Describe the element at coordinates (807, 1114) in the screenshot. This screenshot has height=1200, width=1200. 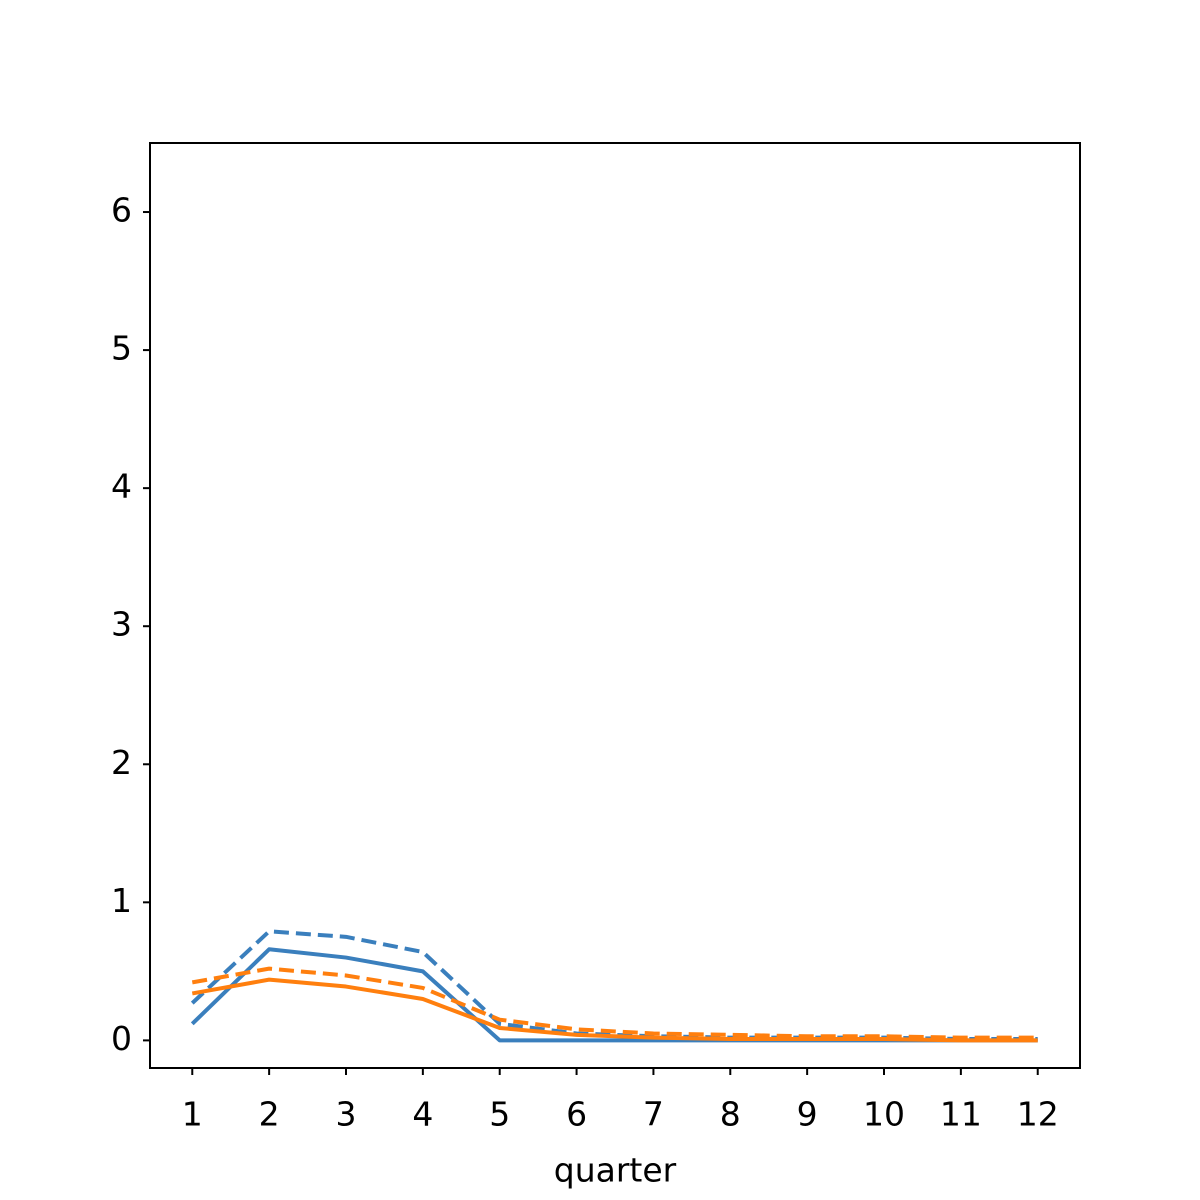
I see `x-tick-label: 9` at that location.